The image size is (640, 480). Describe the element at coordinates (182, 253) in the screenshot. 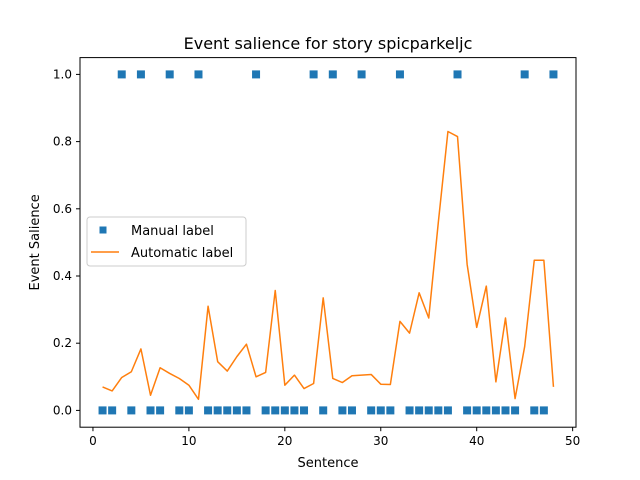

I see `legend-automatic-label: Automatic label` at that location.